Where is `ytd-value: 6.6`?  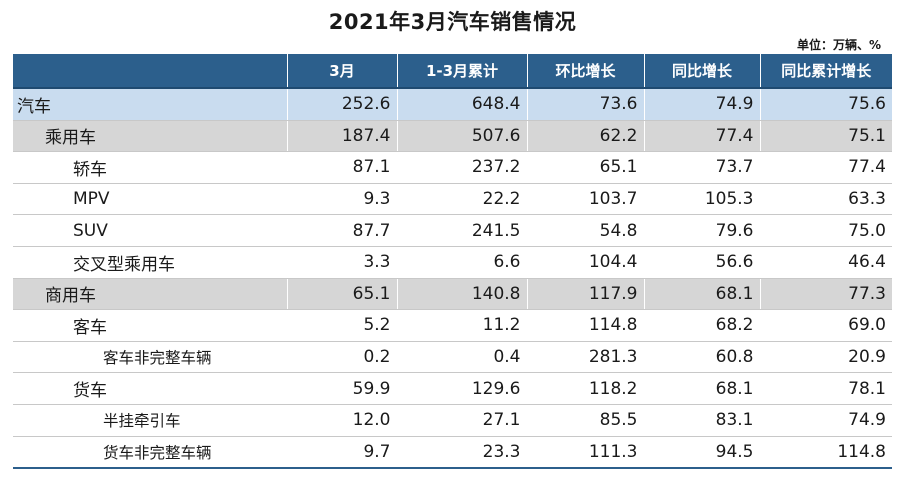
ytd-value: 6.6 is located at coordinates (462, 262).